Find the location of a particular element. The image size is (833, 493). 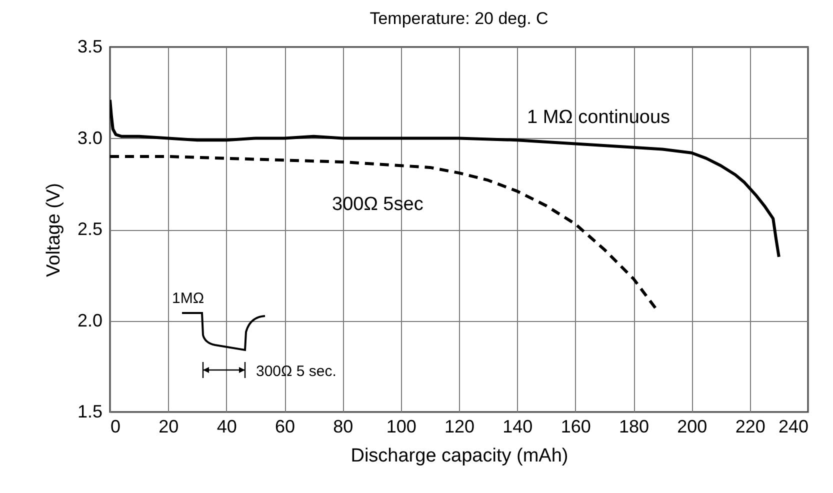

x-axis-title: Discharge capacity (mAh) is located at coordinates (459, 456).